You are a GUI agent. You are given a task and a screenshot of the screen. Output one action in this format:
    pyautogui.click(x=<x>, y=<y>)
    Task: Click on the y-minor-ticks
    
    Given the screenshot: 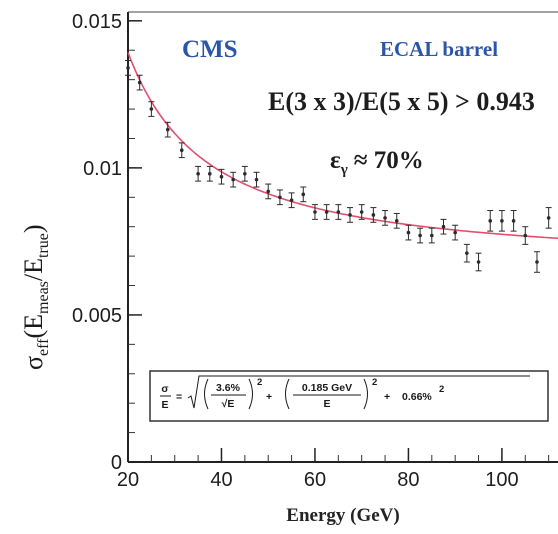 What is the action you would take?
    pyautogui.click(x=131, y=241)
    